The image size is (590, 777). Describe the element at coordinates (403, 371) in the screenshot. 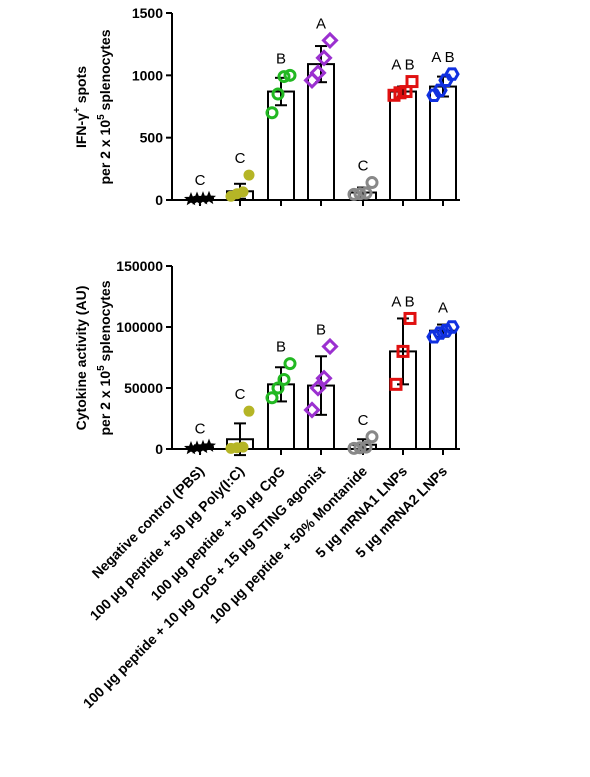

I see `cyto-bar-group-6: A B` at that location.